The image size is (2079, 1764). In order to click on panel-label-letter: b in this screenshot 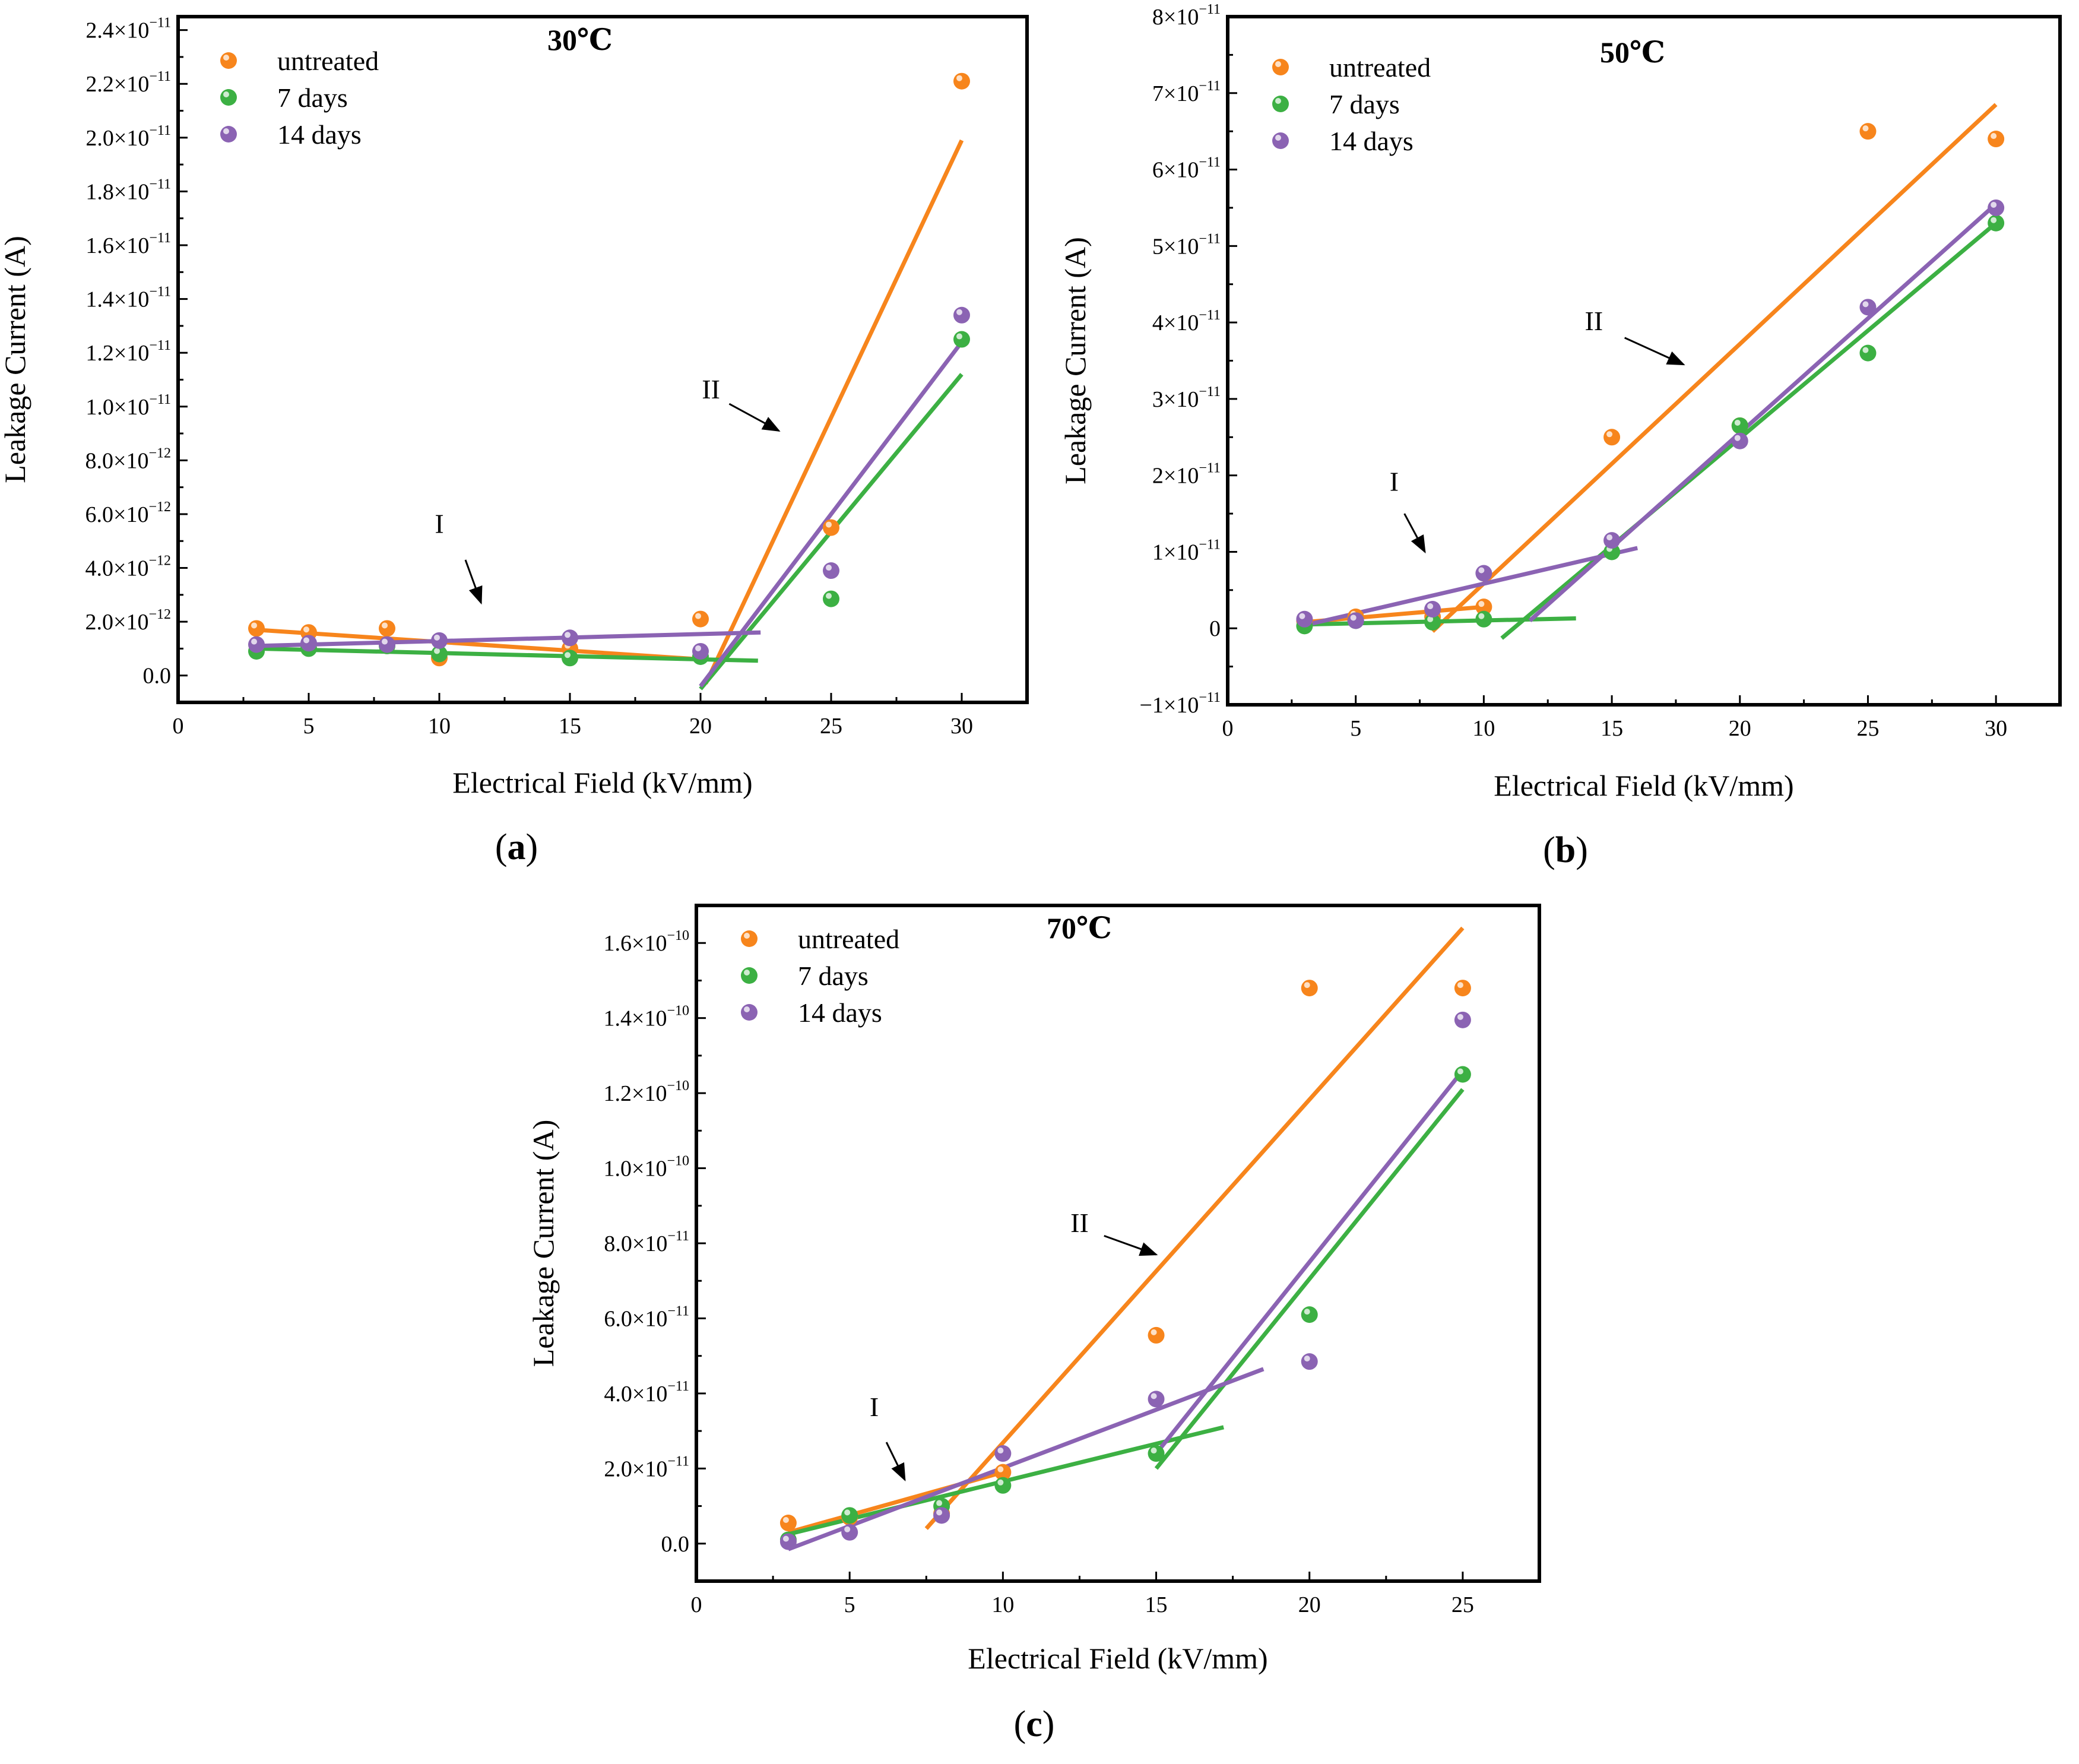, I will do `click(1565, 850)`.